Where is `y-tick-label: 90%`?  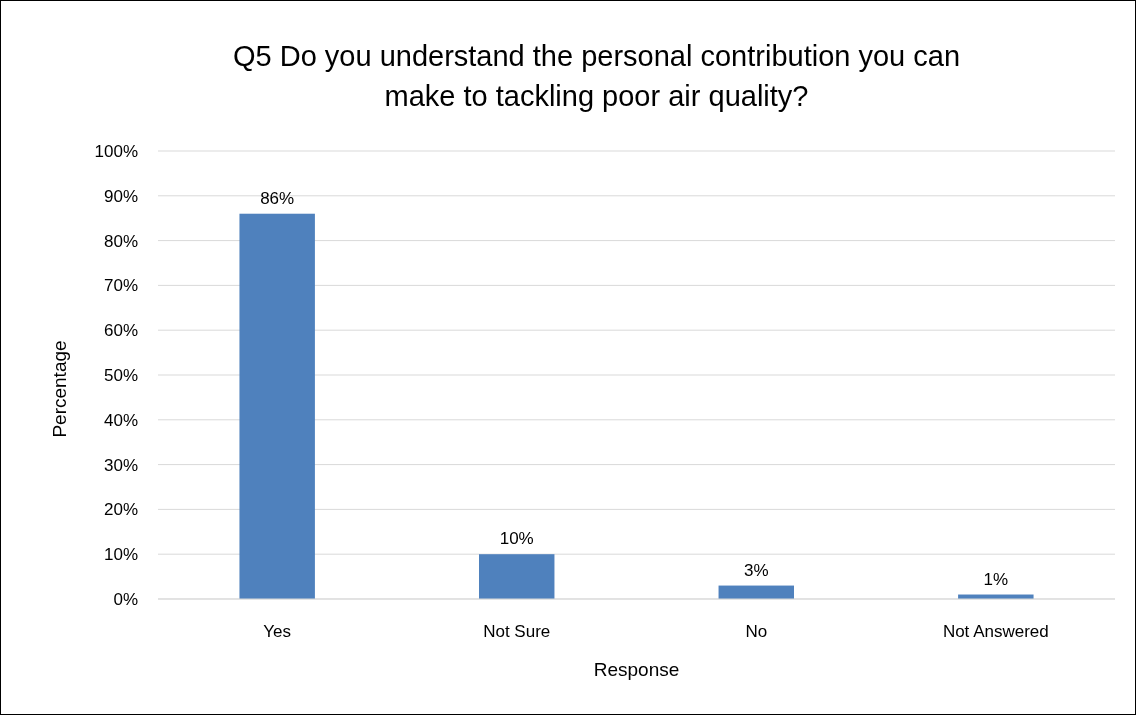
y-tick-label: 90% is located at coordinates (120, 196).